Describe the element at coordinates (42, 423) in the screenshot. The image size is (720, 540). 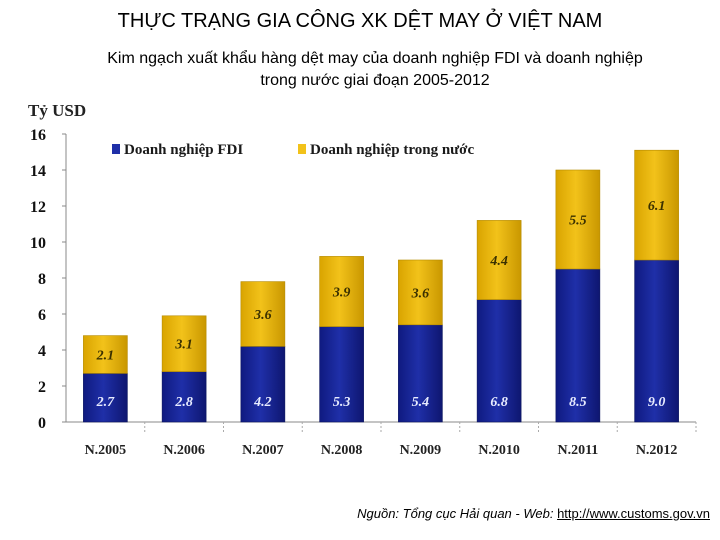
I see `y-tick-label: 0` at that location.